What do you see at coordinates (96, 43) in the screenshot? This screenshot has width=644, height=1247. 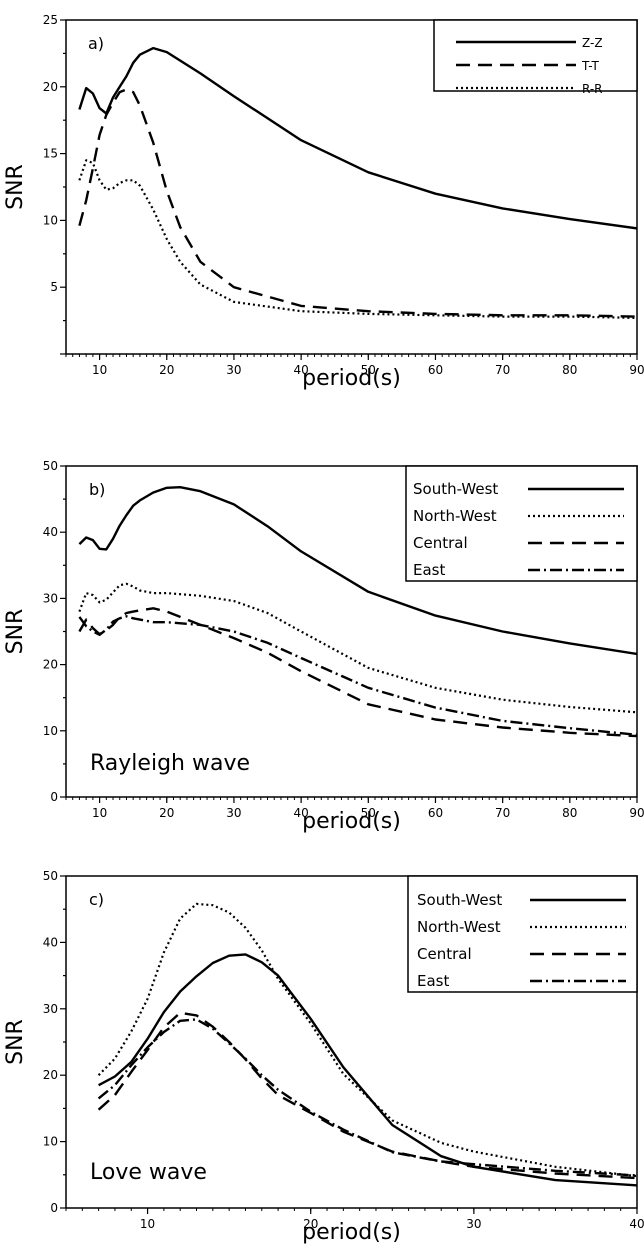 I see `panel-label: a)` at bounding box center [96, 43].